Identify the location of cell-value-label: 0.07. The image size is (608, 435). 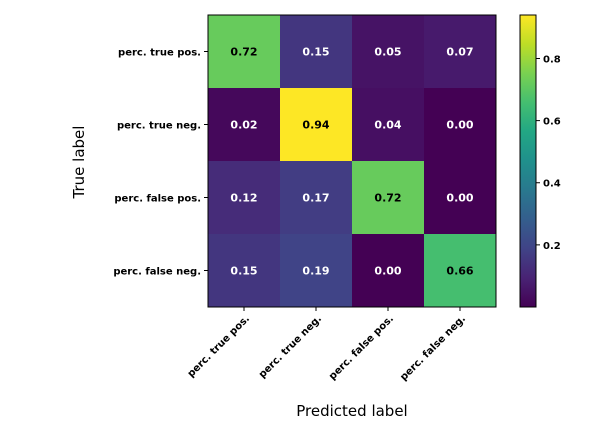
(459, 52).